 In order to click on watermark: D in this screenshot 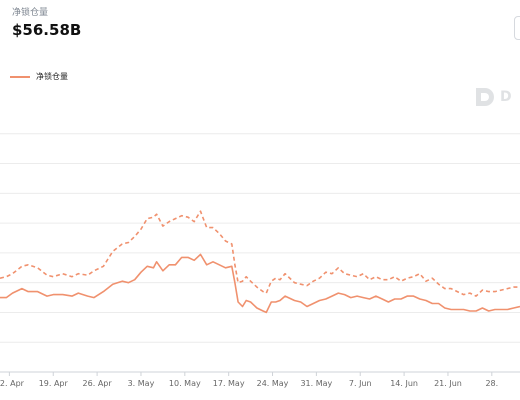, I will do `click(493, 97)`.